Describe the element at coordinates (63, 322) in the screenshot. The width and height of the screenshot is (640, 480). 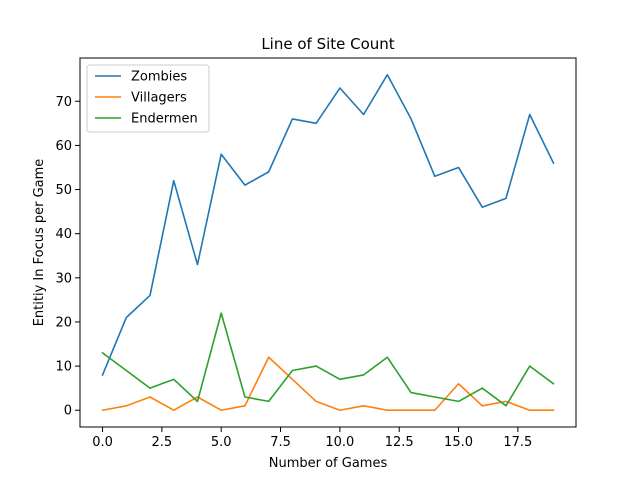
I see `y-tick-label: 20` at that location.